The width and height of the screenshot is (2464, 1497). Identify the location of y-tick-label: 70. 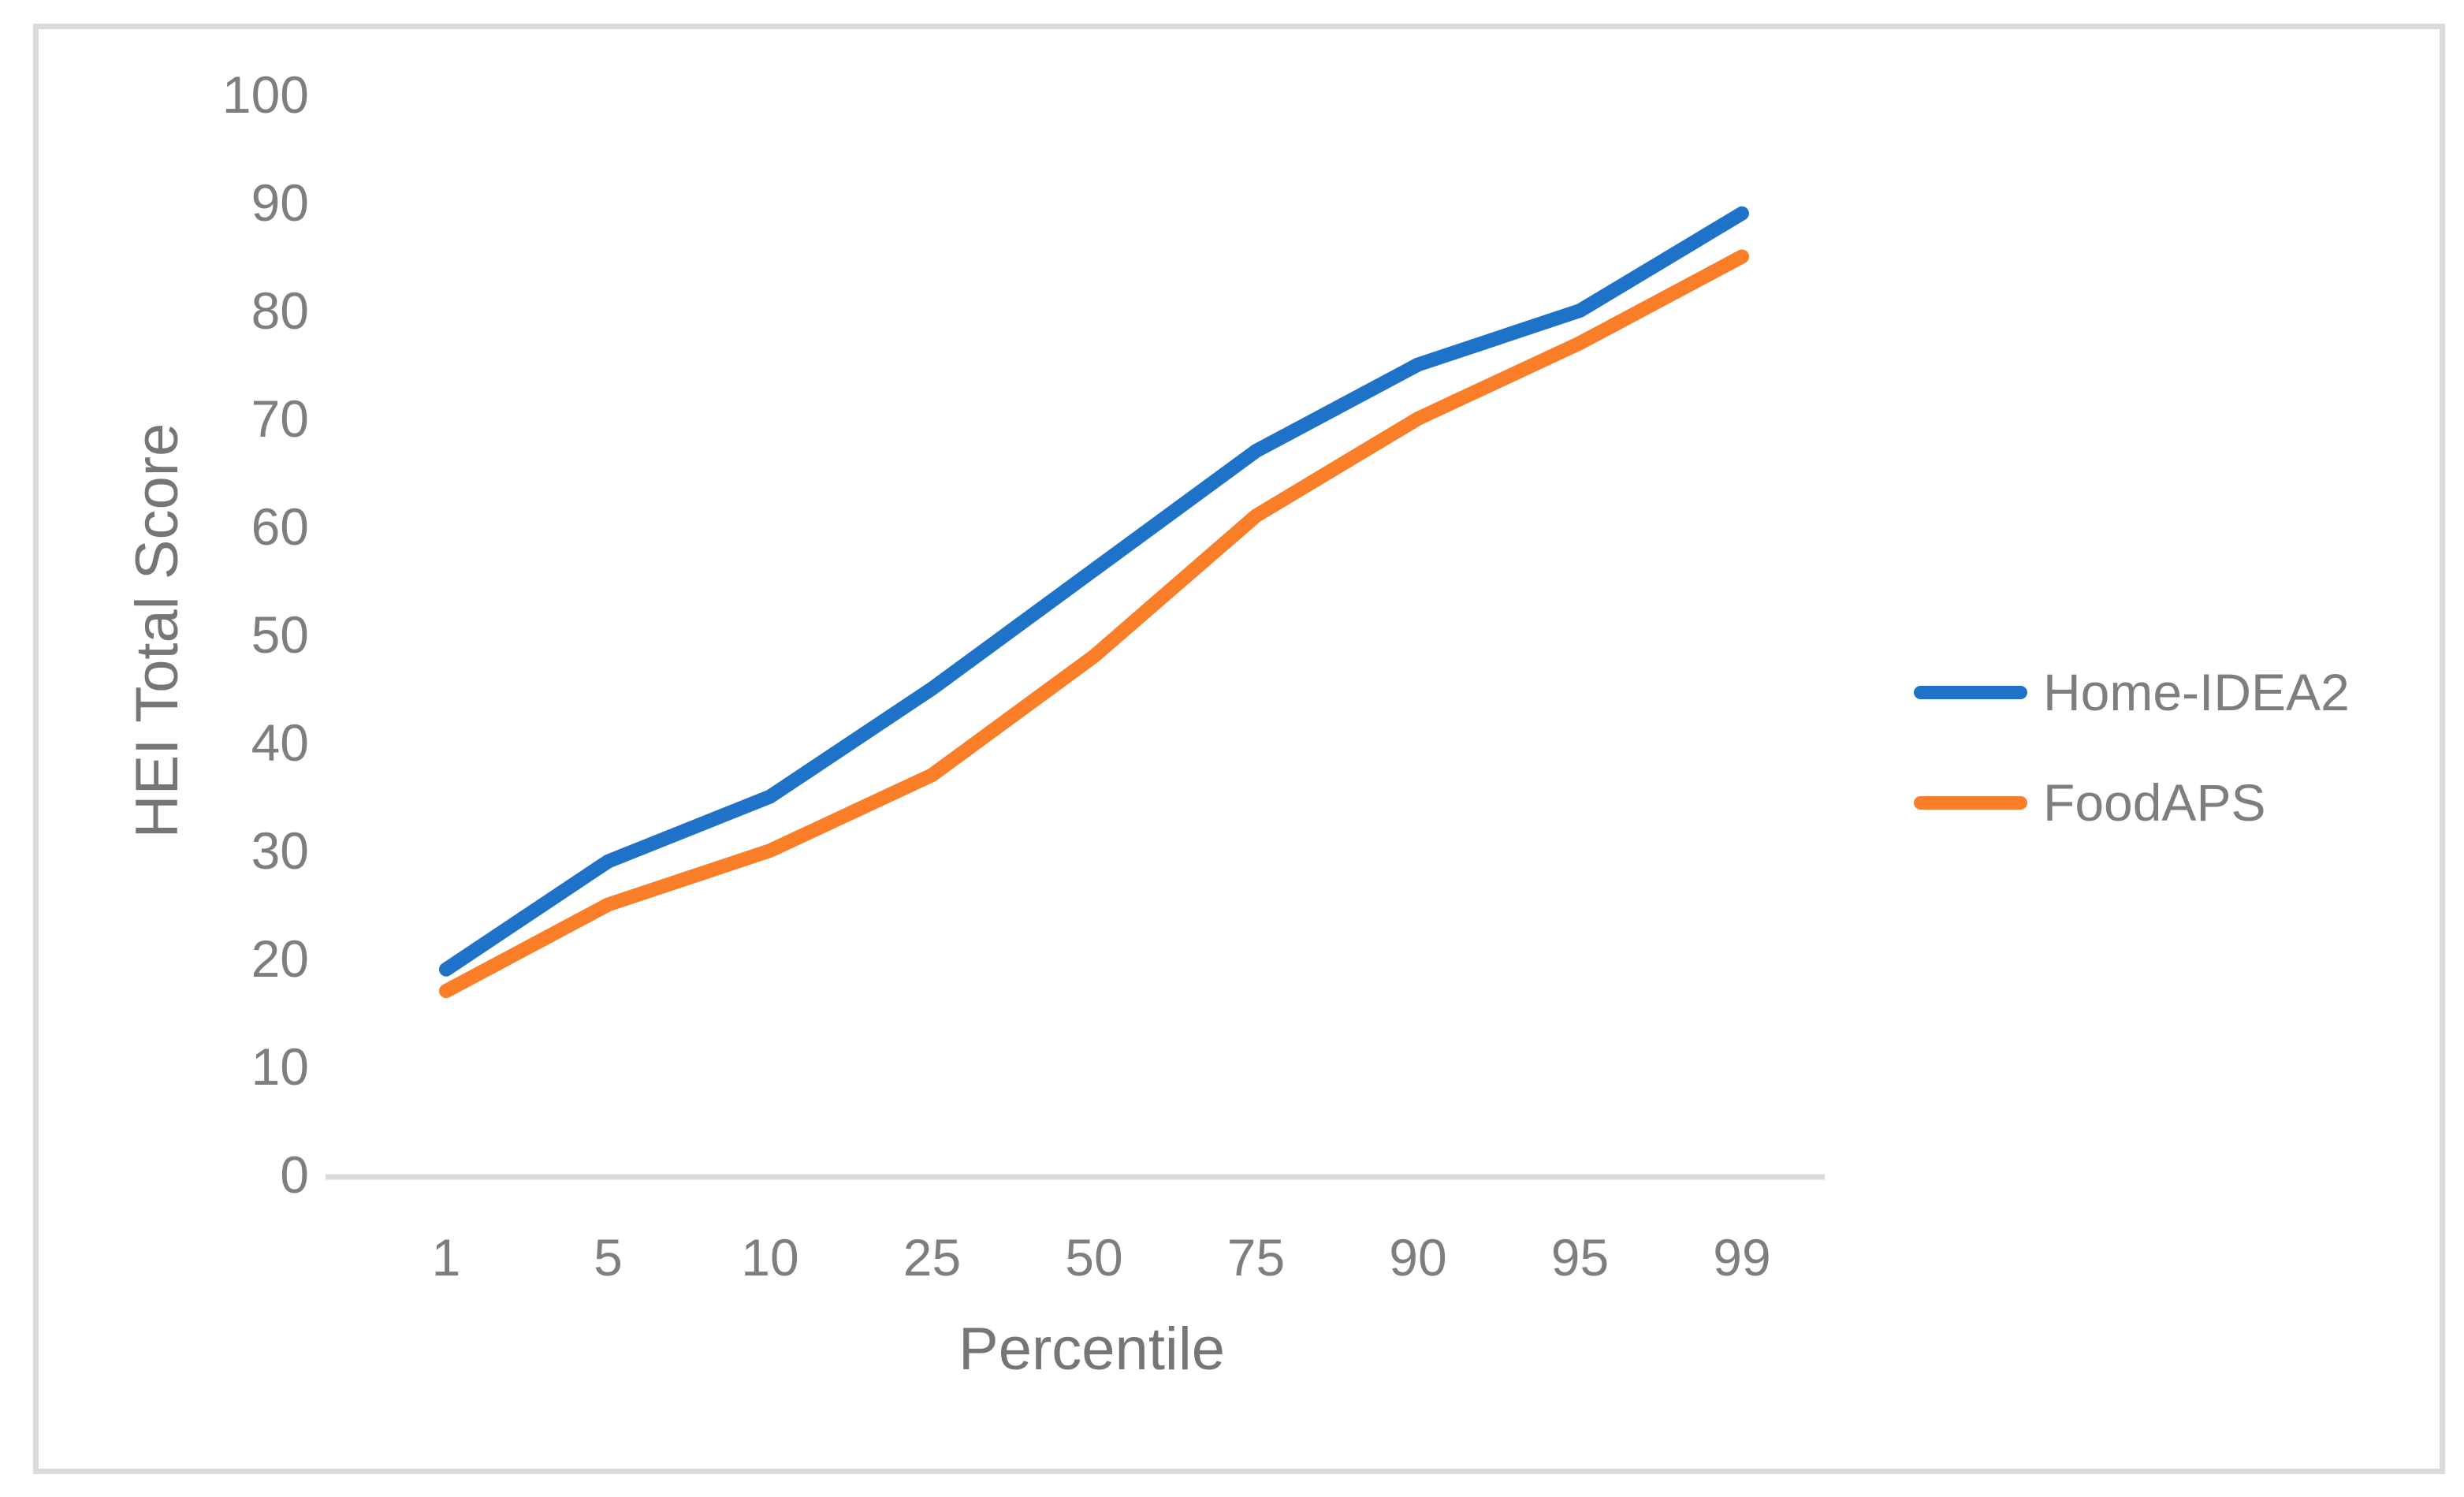
(280, 418).